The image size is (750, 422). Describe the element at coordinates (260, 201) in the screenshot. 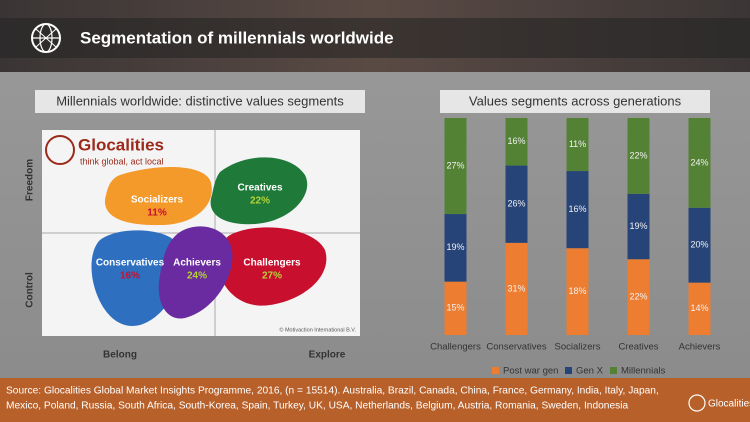

I see `segment-share: 22%` at that location.